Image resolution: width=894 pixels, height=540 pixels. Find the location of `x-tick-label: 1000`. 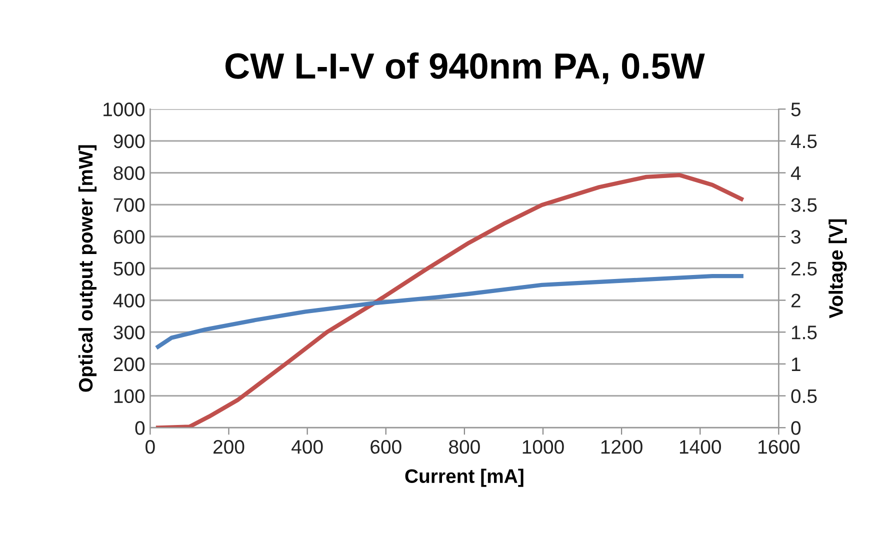

x-tick-label: 1000 is located at coordinates (543, 447).